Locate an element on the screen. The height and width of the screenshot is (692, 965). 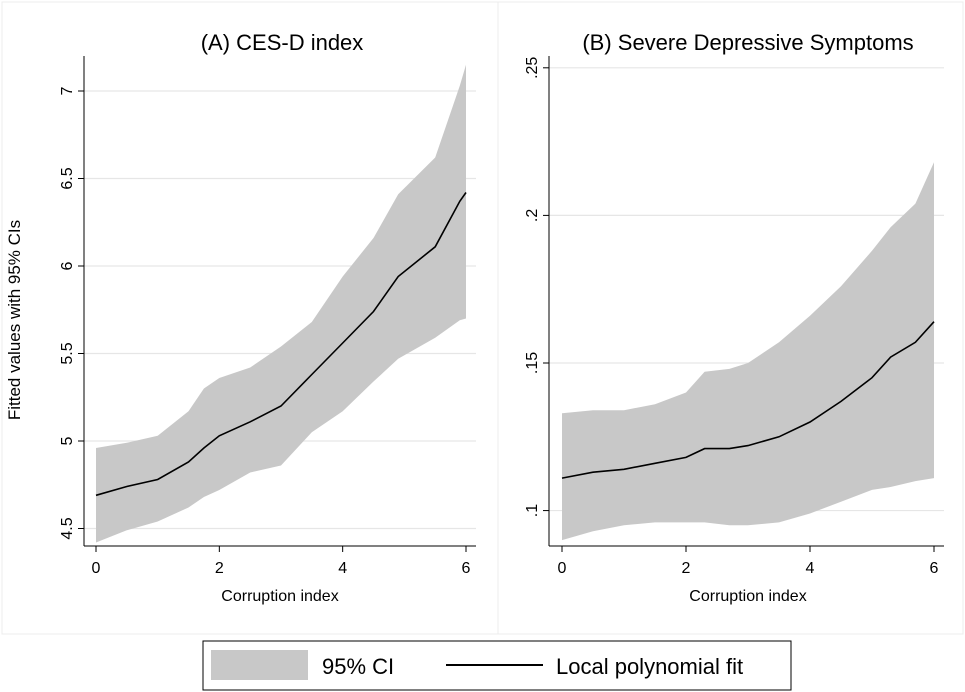
panel-a-x-tick-label: 6 is located at coordinates (466, 568).